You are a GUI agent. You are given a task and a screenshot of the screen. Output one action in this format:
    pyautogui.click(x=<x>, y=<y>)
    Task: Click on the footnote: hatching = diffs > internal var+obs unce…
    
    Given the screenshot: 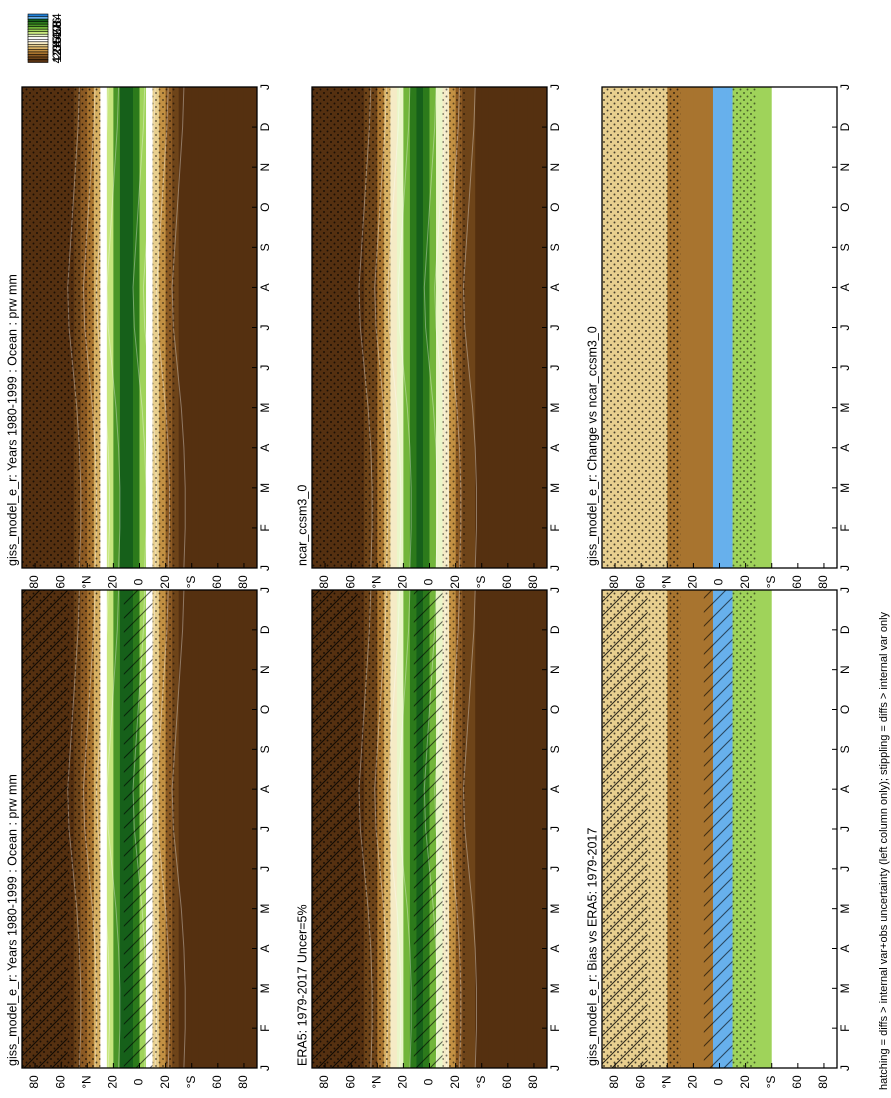 What is the action you would take?
    pyautogui.click(x=884, y=850)
    